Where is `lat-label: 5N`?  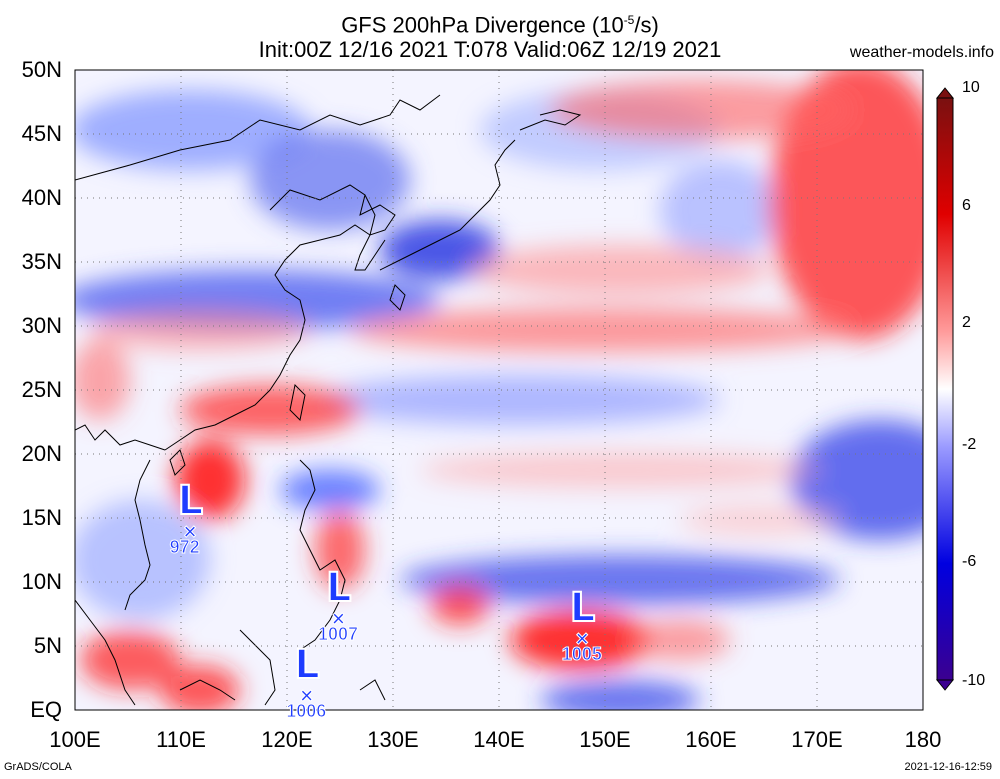
lat-label: 5N is located at coordinates (47, 645).